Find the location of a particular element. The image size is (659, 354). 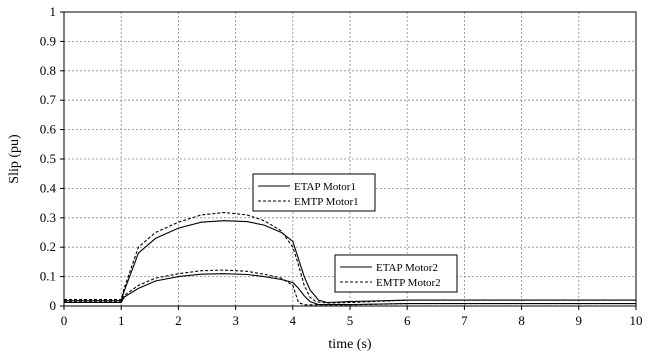

x-tick-label: 10 is located at coordinates (636, 320).